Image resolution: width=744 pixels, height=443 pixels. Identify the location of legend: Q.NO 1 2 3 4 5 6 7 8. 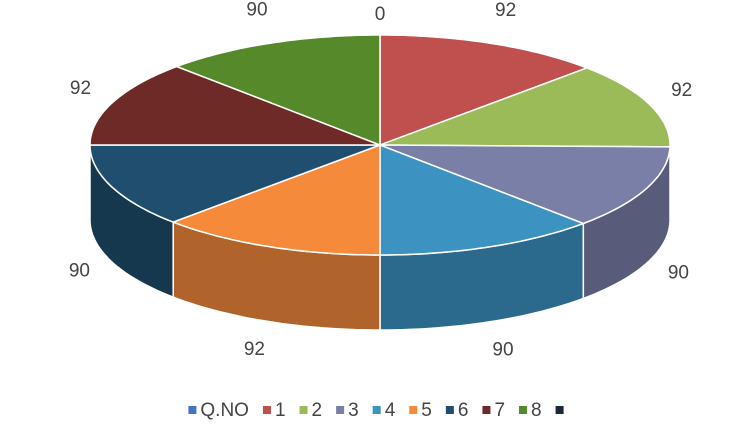
(376, 410).